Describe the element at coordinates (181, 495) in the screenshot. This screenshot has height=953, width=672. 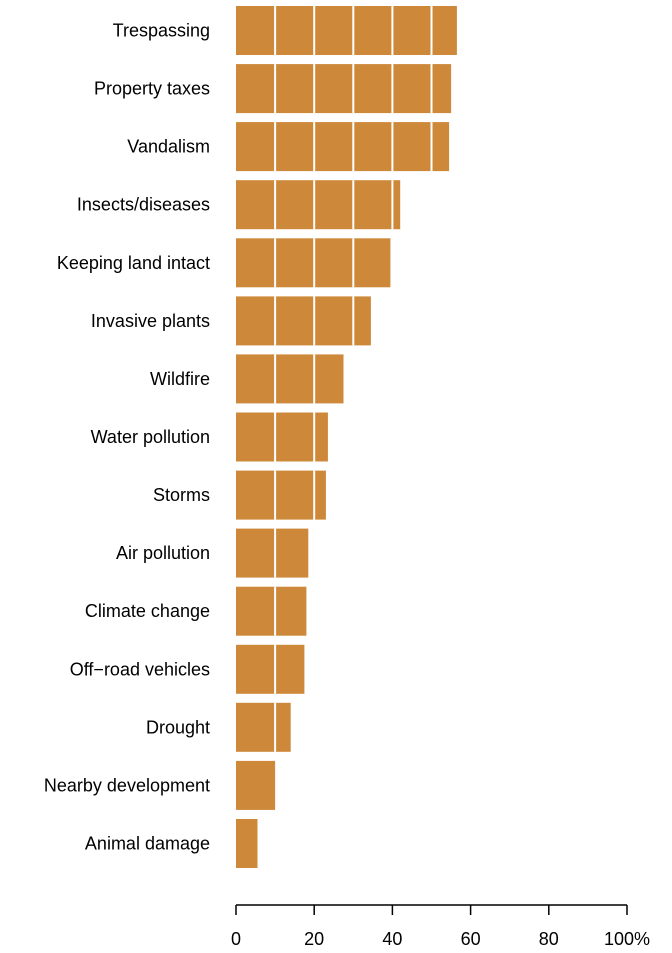
I see `category-label-storms: Storms` at that location.